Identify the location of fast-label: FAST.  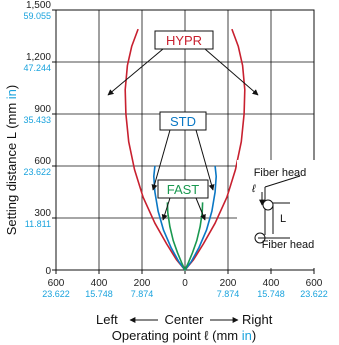
(183, 189).